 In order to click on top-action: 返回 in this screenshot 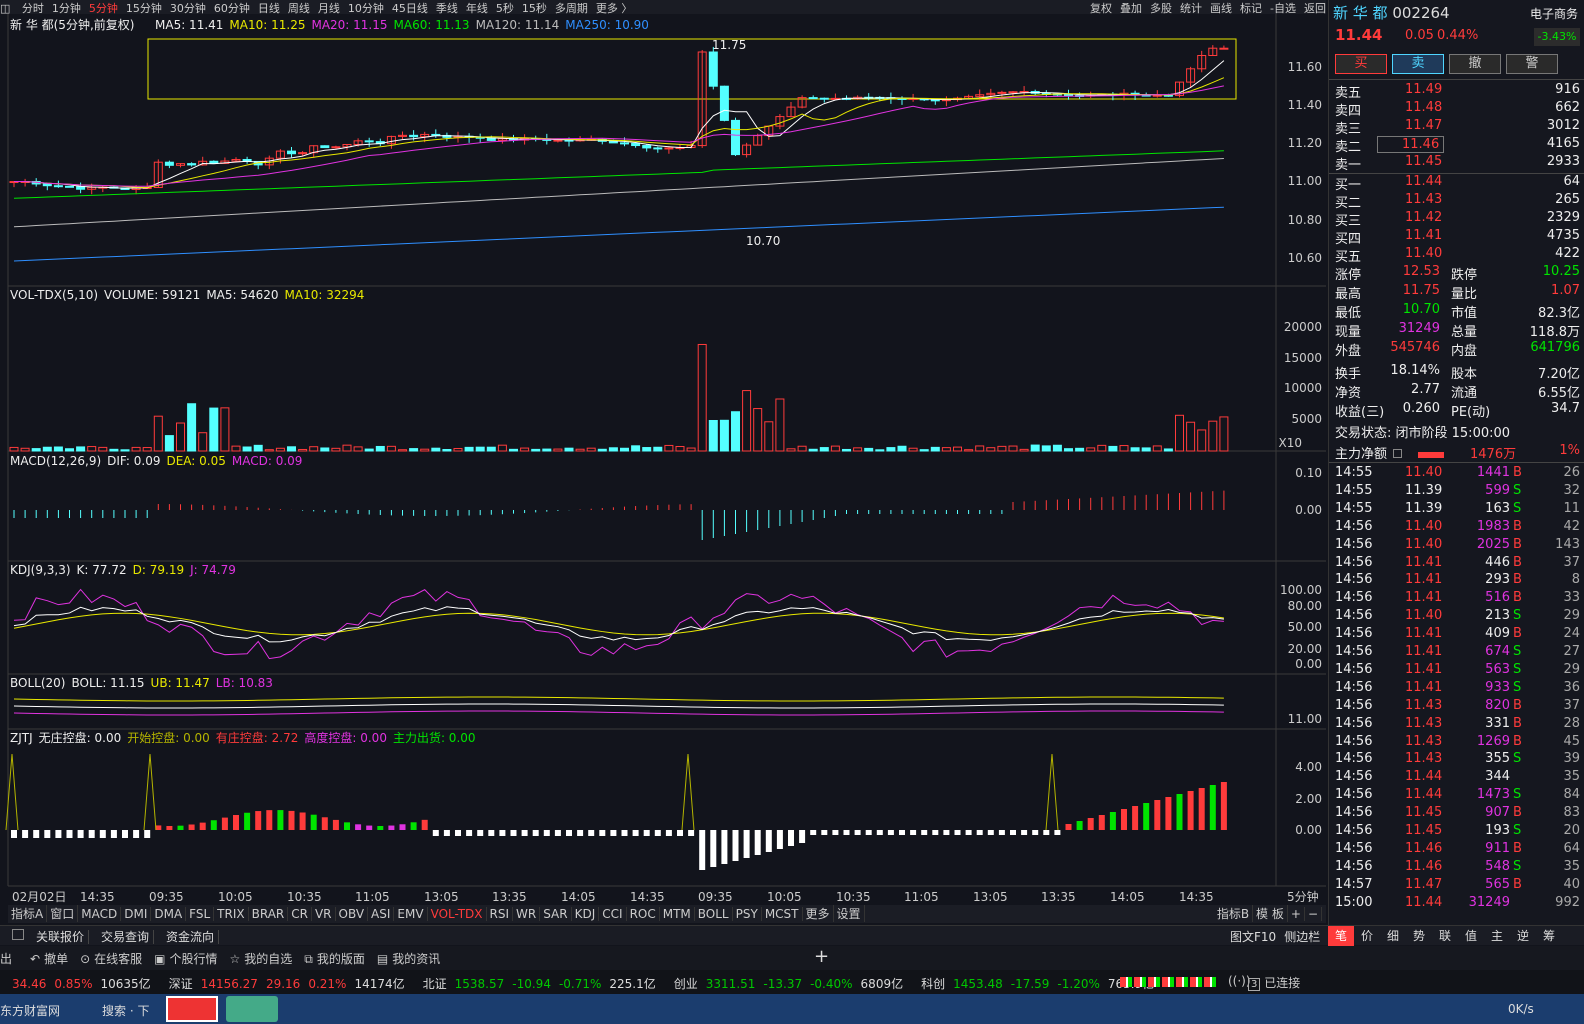, I will do `click(1315, 8)`.